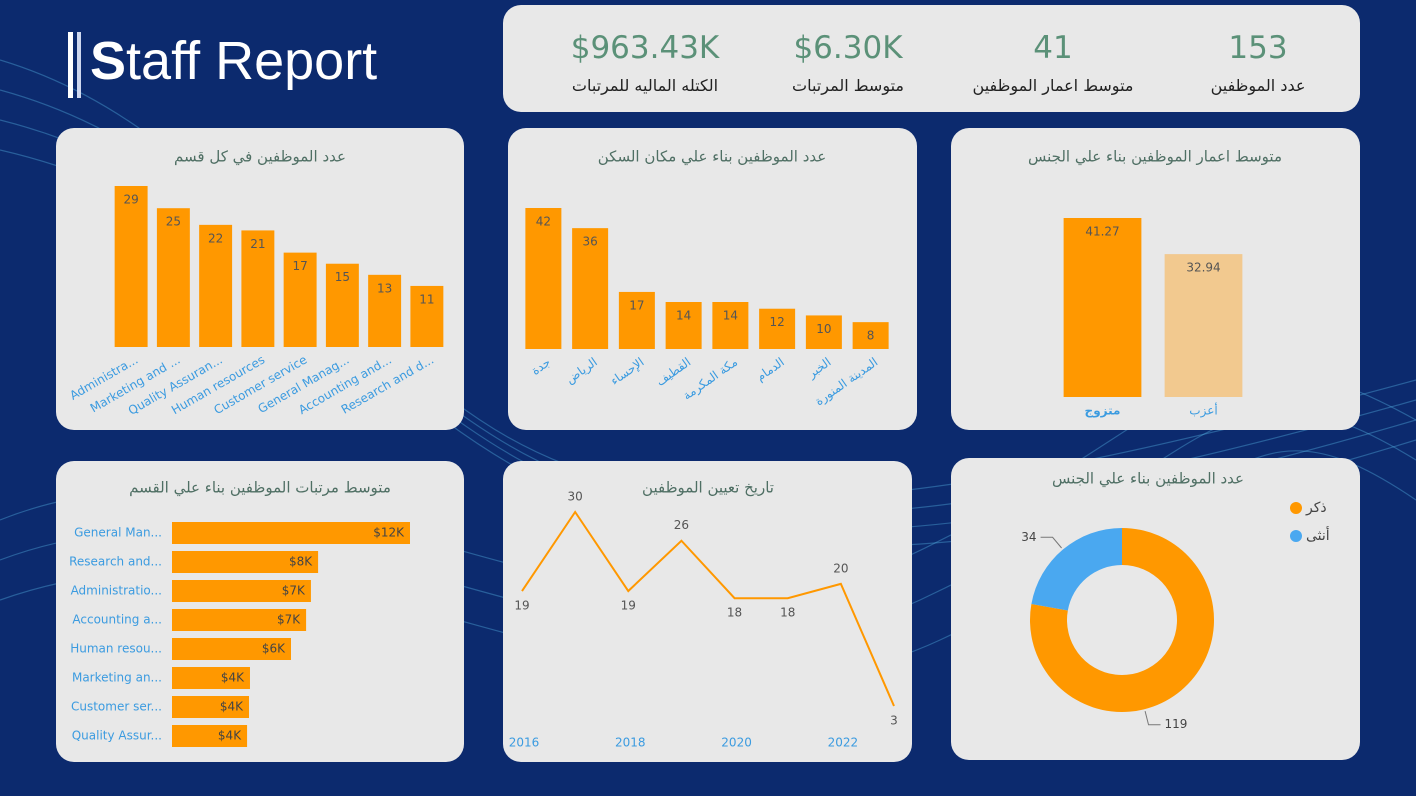 This screenshot has width=1416, height=796. What do you see at coordinates (1148, 479) in the screenshot?
I see `chart-title: عدد الموظفين بناء علي الجنس` at bounding box center [1148, 479].